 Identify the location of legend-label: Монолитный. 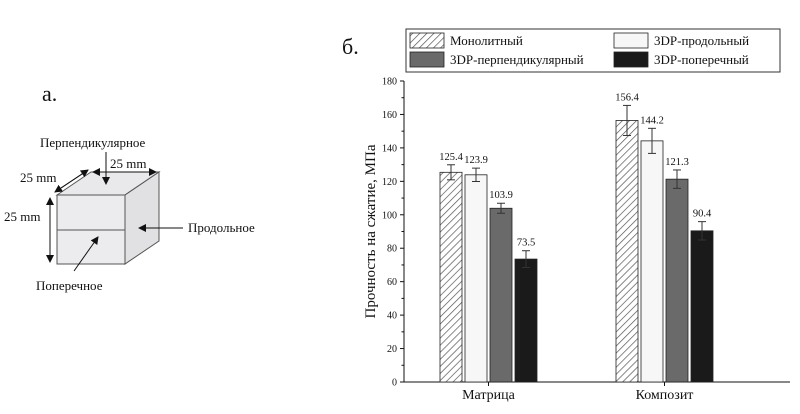
(486, 40).